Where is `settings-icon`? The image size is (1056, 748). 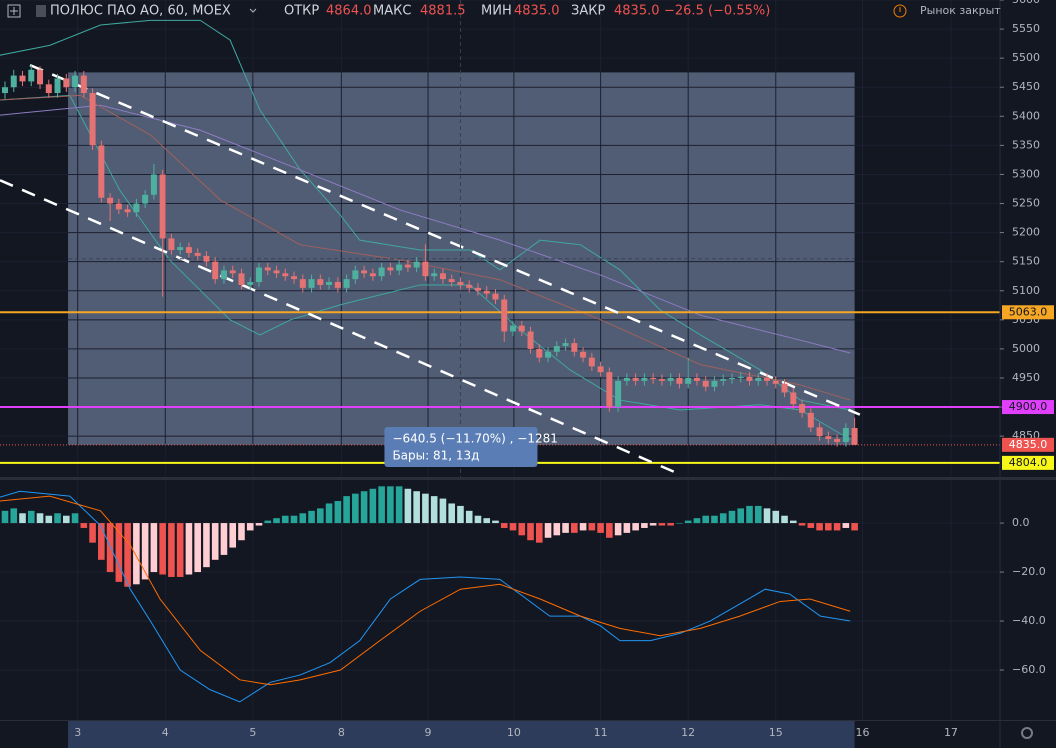
settings-icon is located at coordinates (1027, 733).